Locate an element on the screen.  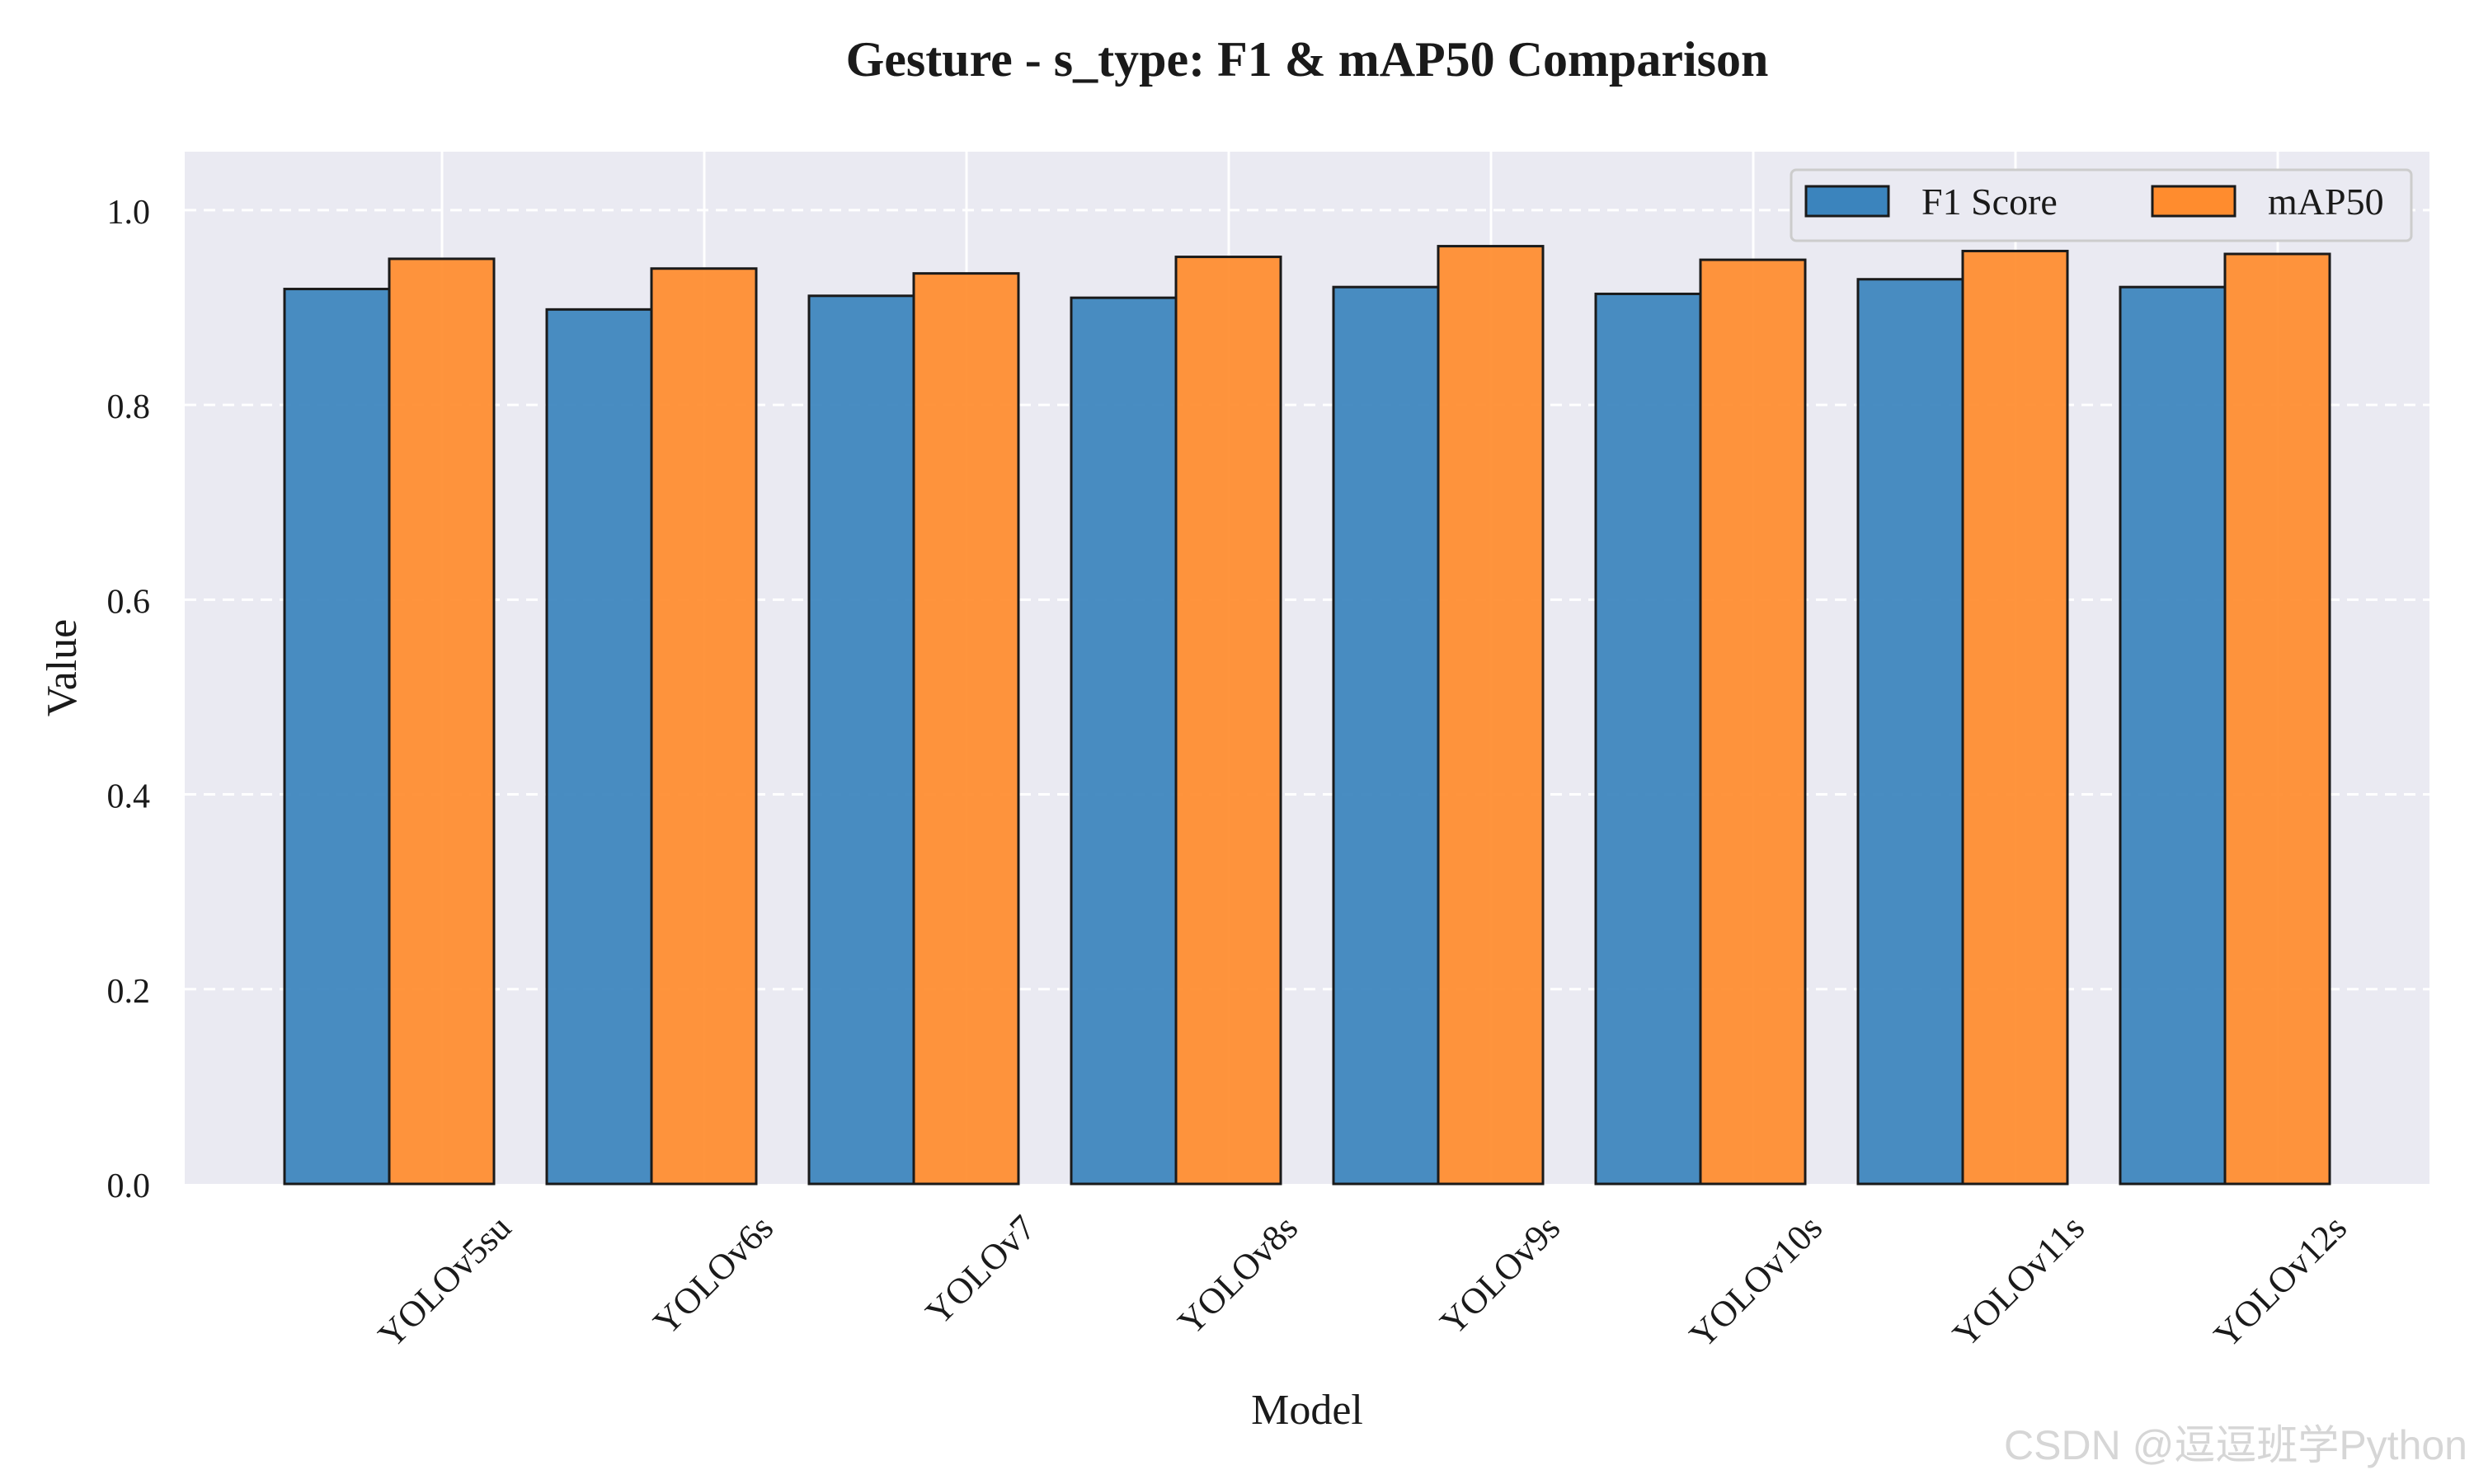
bar-f1-score-yolov11s is located at coordinates (1910, 732).